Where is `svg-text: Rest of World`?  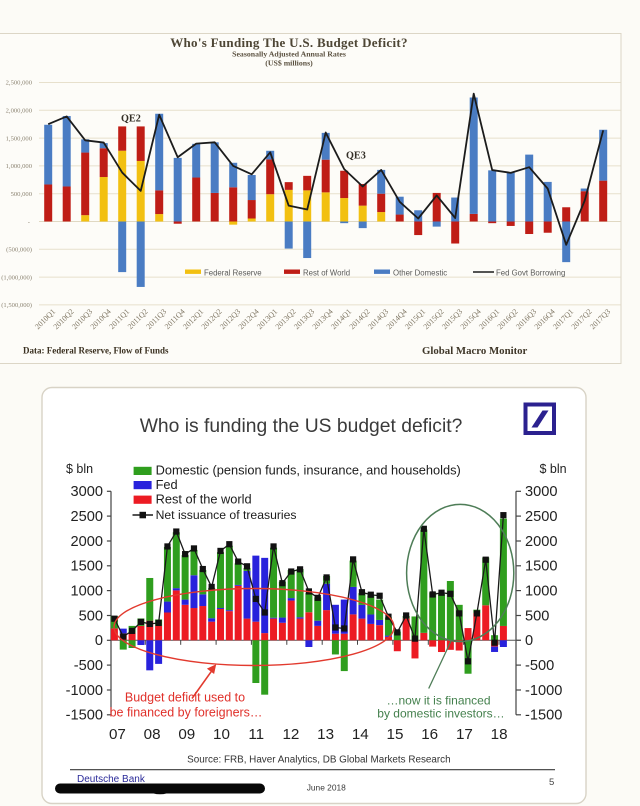
svg-text: Rest of World is located at coordinates (326, 273).